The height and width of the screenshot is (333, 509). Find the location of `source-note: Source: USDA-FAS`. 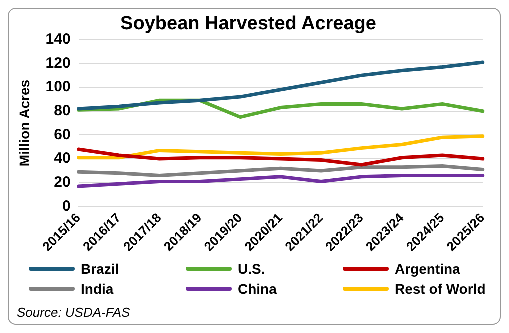

source-note: Source: USDA-FAS is located at coordinates (73, 312).